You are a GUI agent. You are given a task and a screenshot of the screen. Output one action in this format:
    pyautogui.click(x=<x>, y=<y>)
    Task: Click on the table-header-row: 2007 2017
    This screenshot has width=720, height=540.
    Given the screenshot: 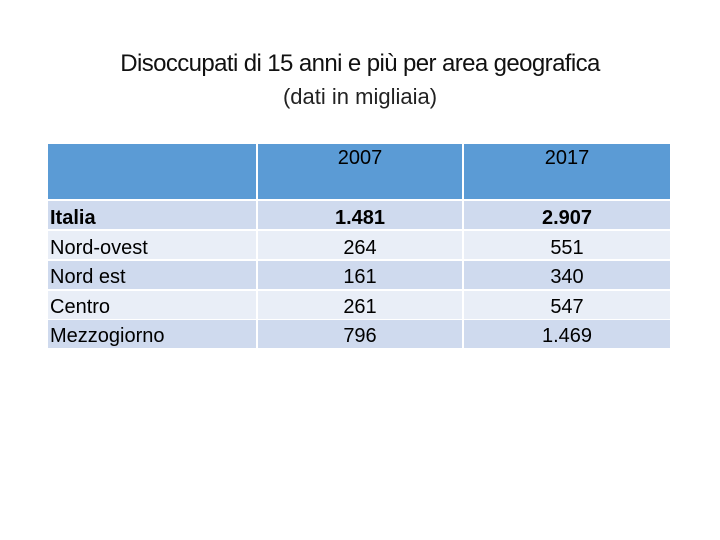 What is the action you would take?
    pyautogui.click(x=359, y=171)
    